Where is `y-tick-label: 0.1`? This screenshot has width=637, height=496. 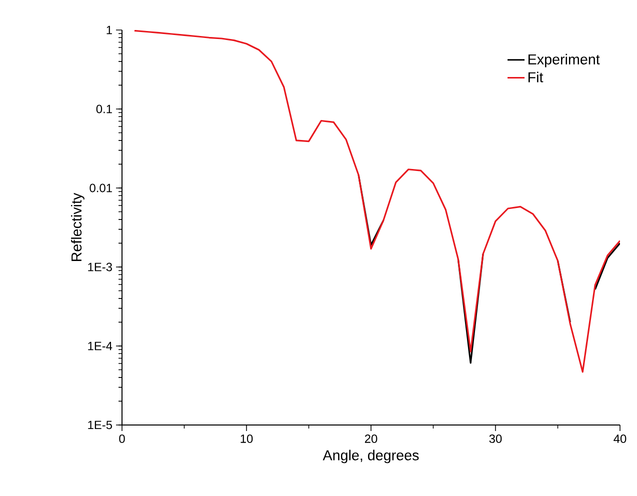
y-tick-label: 0.1 is located at coordinates (104, 109).